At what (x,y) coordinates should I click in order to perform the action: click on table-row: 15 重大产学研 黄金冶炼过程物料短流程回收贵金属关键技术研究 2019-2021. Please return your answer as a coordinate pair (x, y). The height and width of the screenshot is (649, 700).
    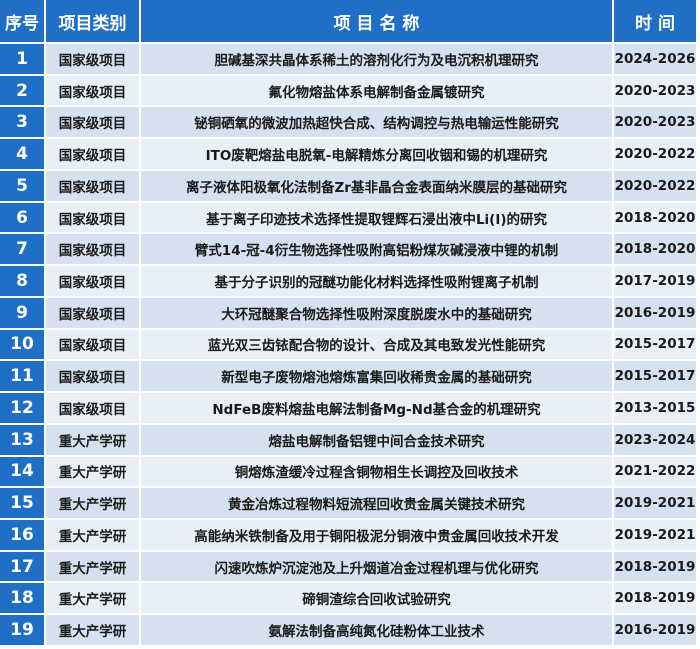
    Looking at the image, I should click on (348, 503).